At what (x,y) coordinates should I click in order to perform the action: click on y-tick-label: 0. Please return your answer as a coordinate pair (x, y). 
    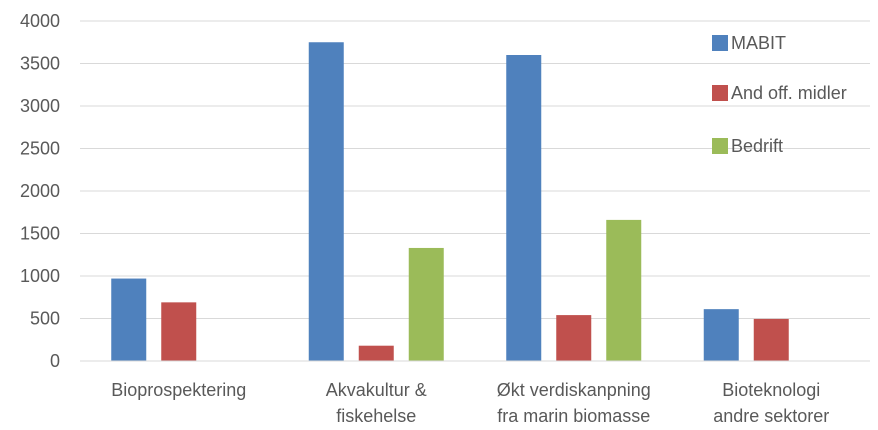
    Looking at the image, I should click on (55, 361).